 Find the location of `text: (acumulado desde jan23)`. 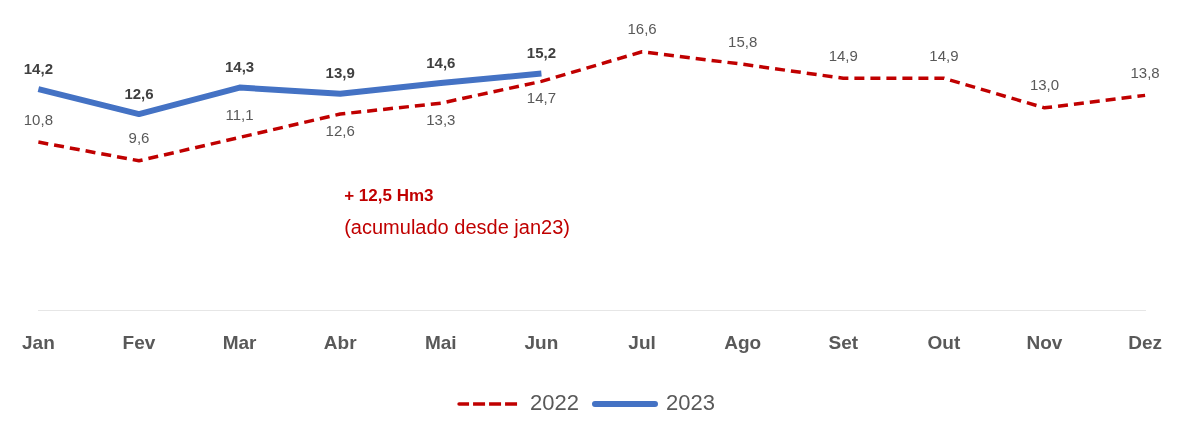

text: (acumulado desde jan23) is located at coordinates (457, 226).